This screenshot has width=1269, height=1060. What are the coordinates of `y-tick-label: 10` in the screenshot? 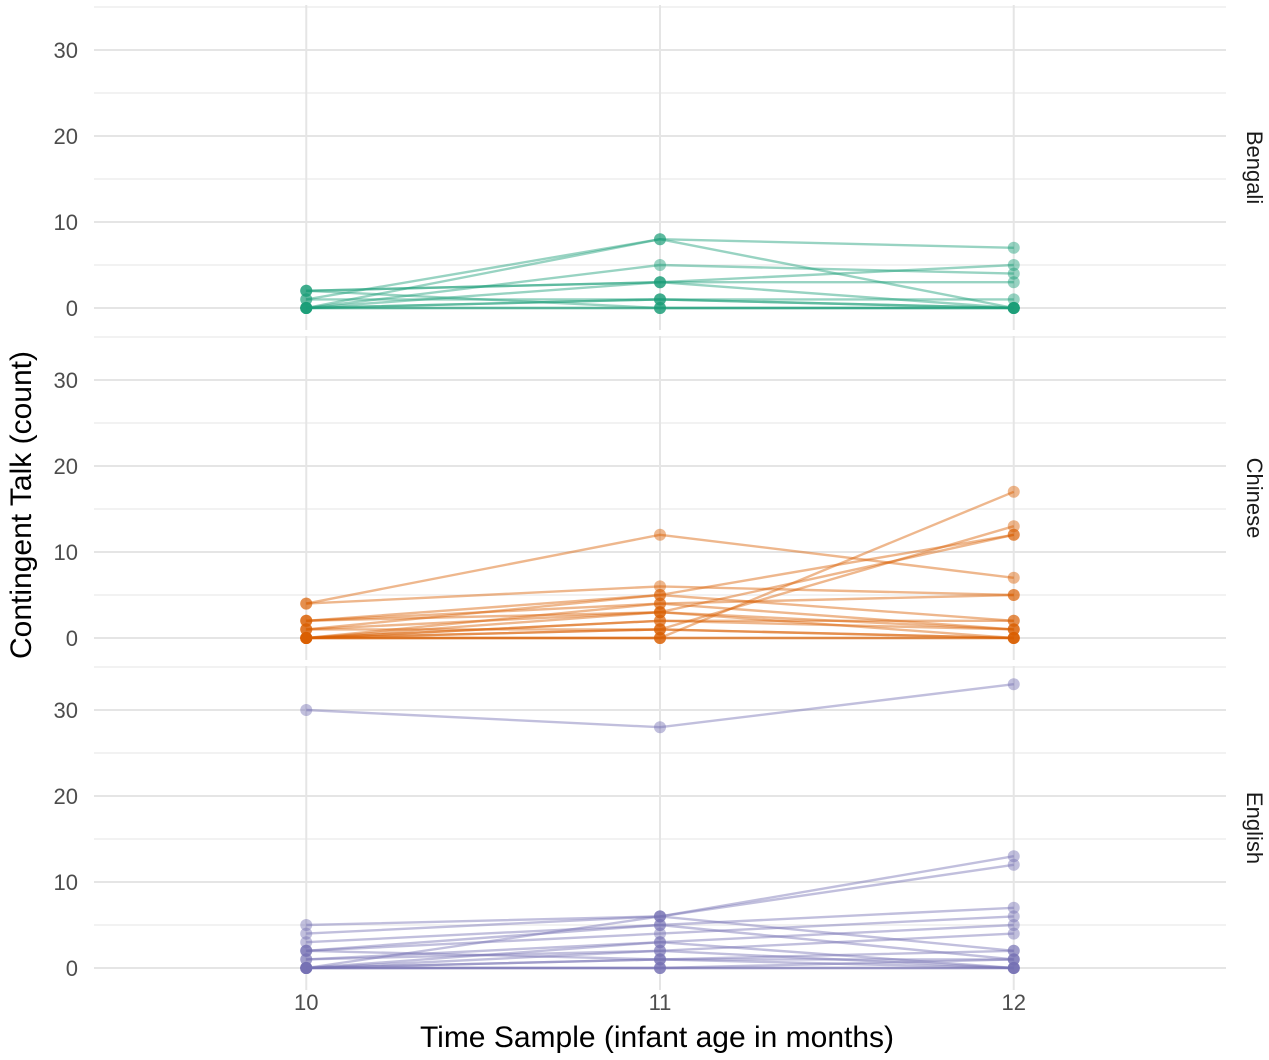 It's located at (66, 552).